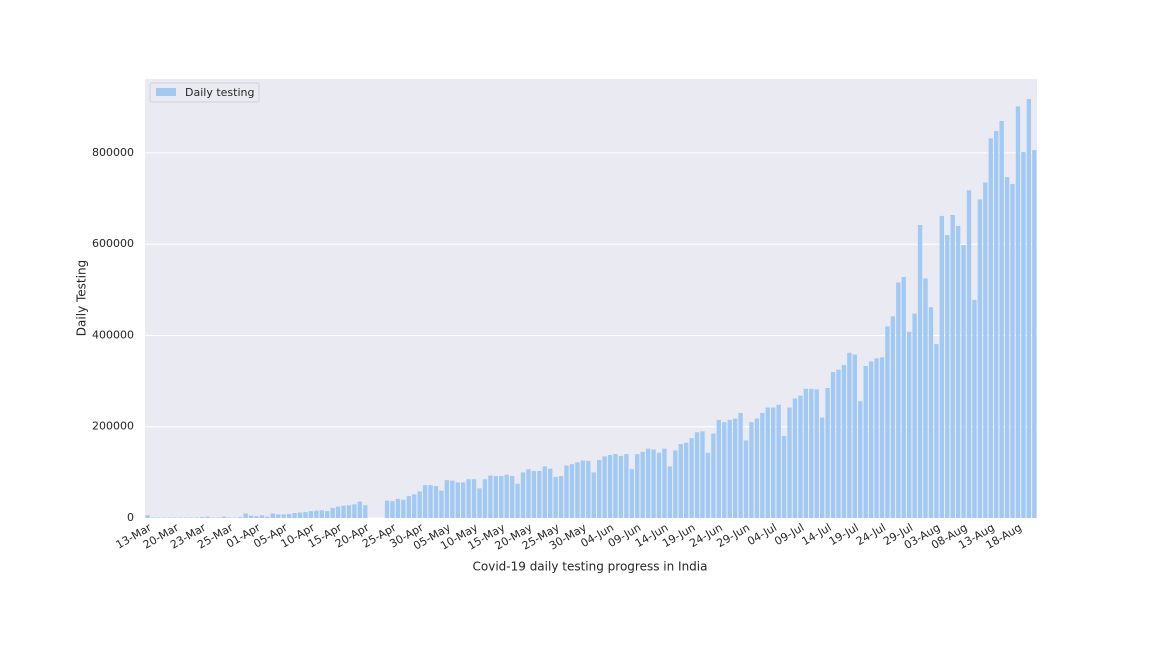  Describe the element at coordinates (219, 92) in the screenshot. I see `legend-label: Daily testing` at that location.